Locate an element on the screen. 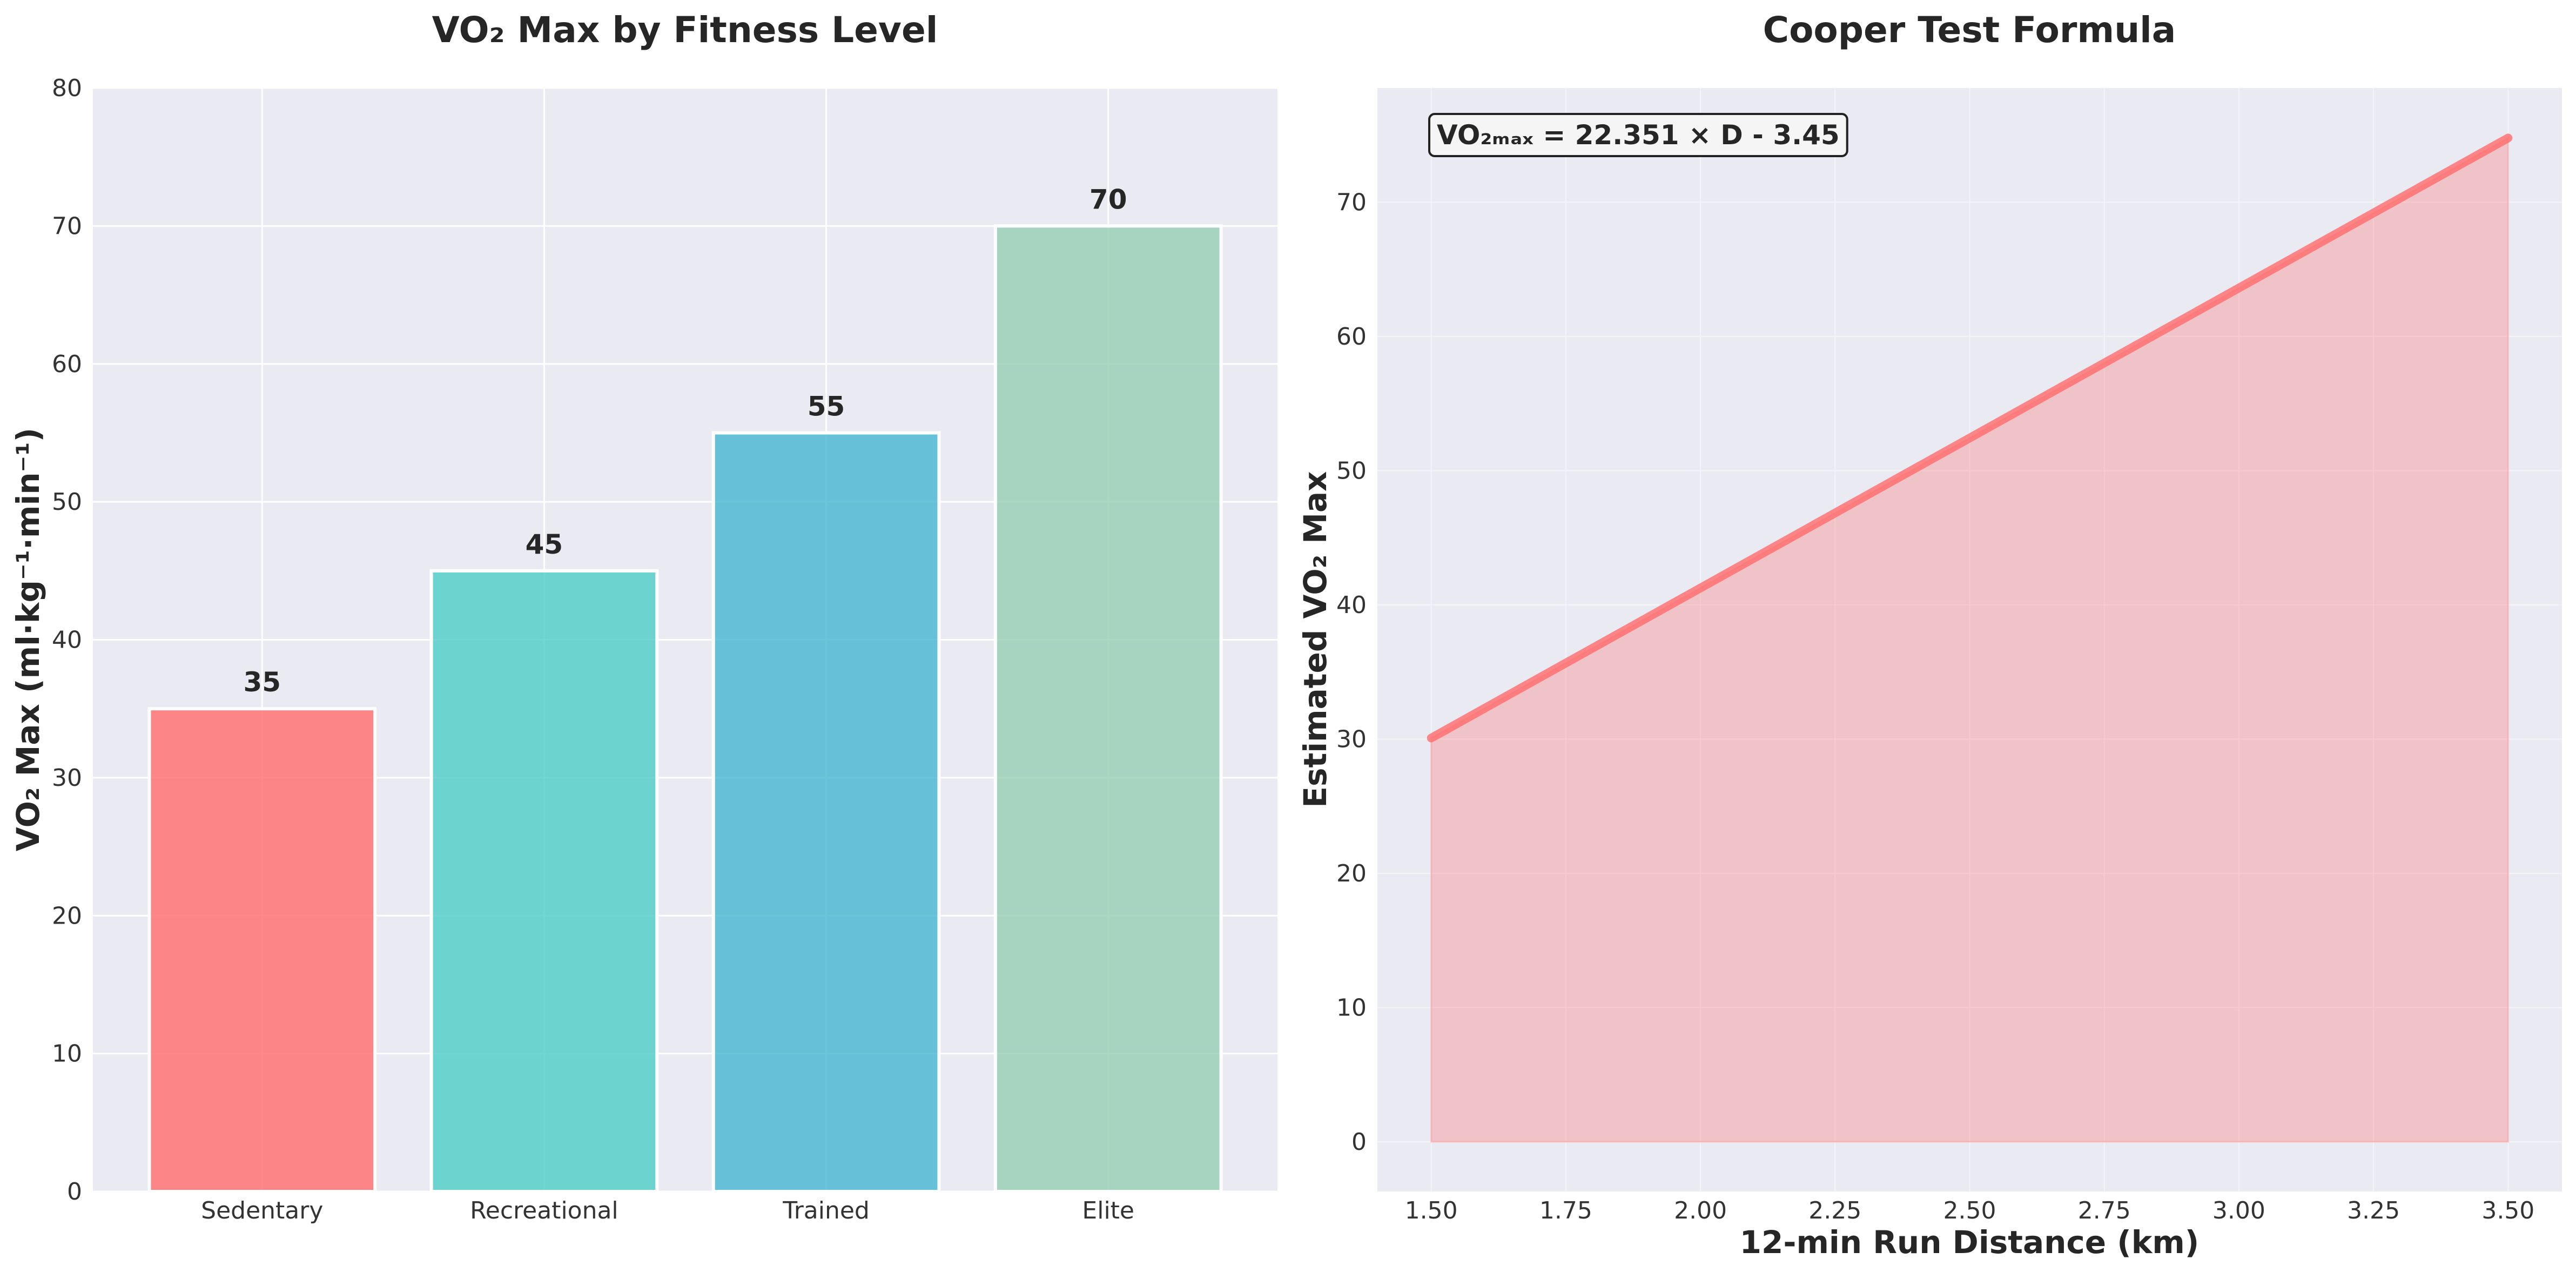 The width and height of the screenshot is (2576, 1279). formula-annotation: VO₂ₘₐₓ = 22.351 × D - 3.45 is located at coordinates (1638, 135).